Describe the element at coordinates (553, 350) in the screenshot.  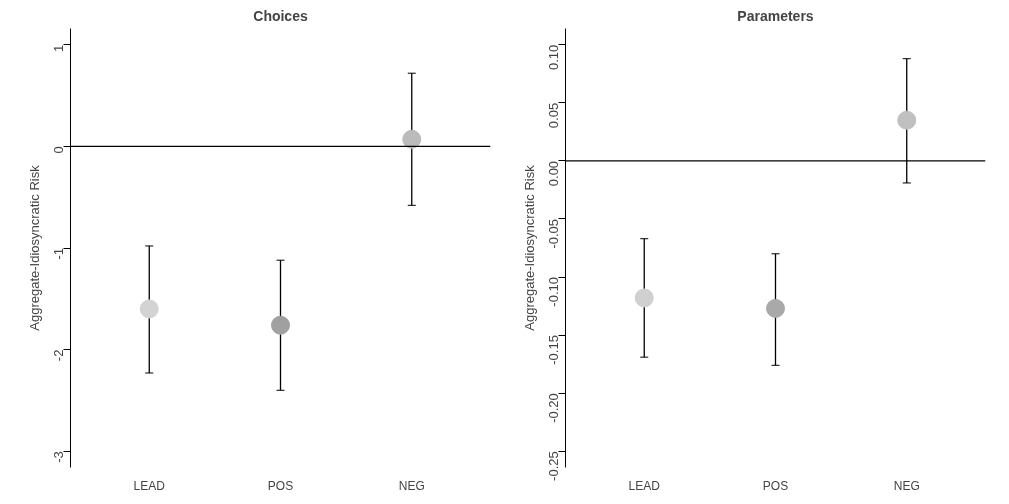
I see `y-tick-label: -0.15` at that location.